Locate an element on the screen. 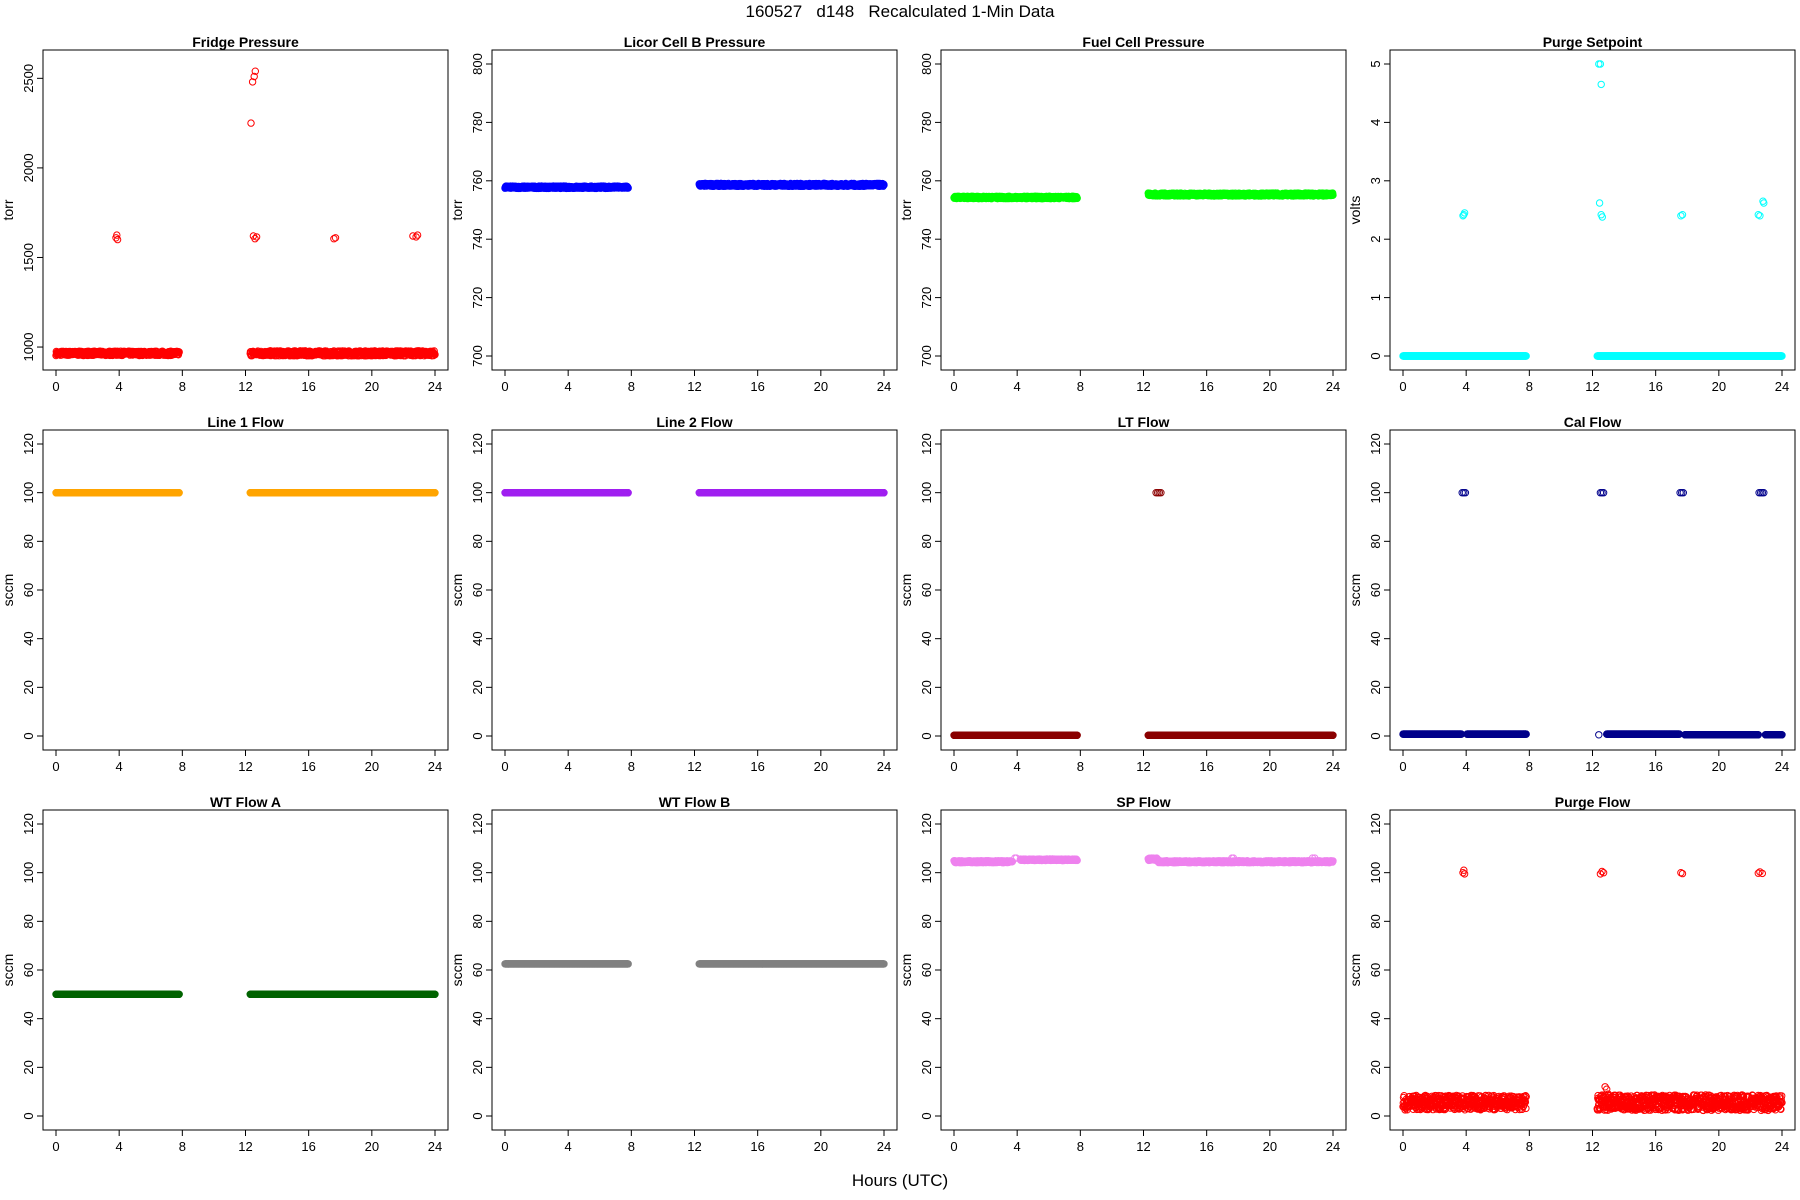 The image size is (1800, 1200). panel-title: Licor Cell B Pressure is located at coordinates (695, 42).